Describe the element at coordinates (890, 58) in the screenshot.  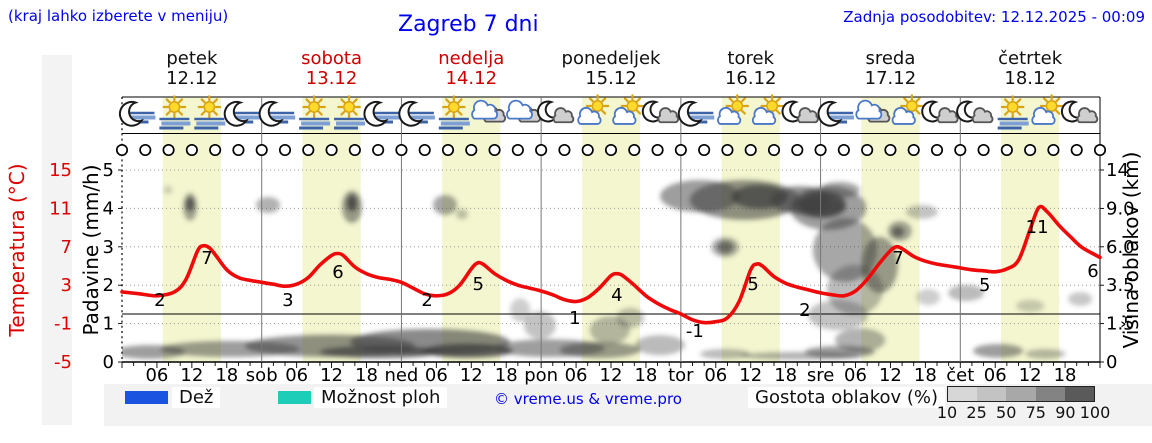
I see `day-name: sreda` at that location.